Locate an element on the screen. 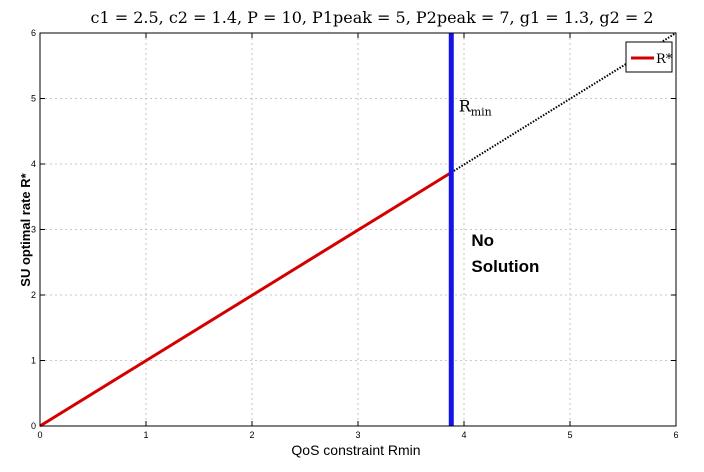 The height and width of the screenshot is (472, 704). title-g1: g1 = 1.3, is located at coordinates (560, 17).